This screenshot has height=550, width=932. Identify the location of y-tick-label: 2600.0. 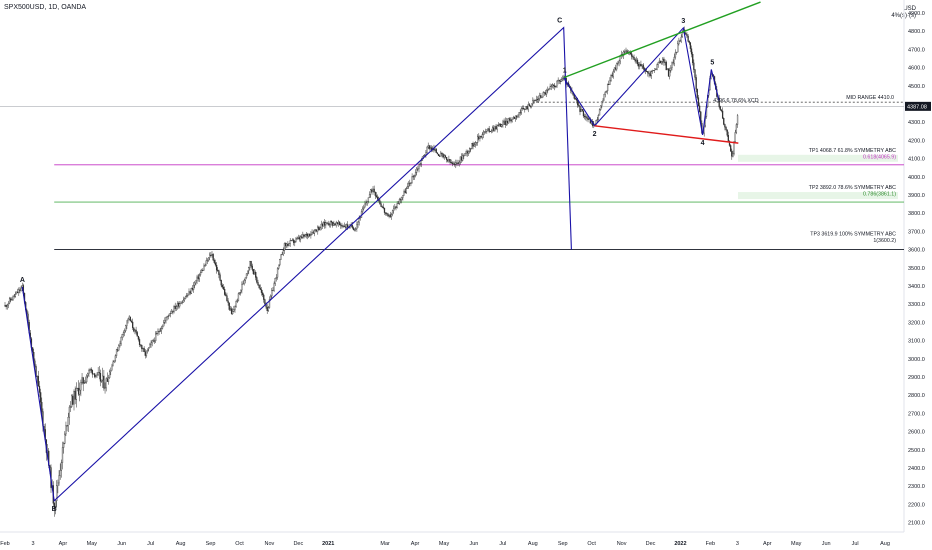
(916, 433).